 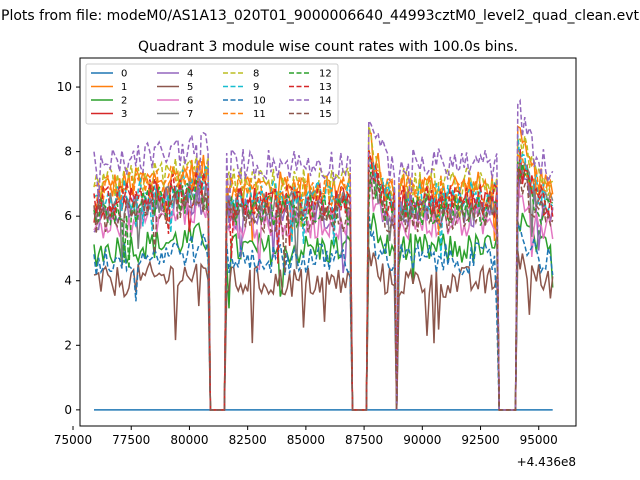 I want to click on legend-label: 5, so click(x=190, y=87).